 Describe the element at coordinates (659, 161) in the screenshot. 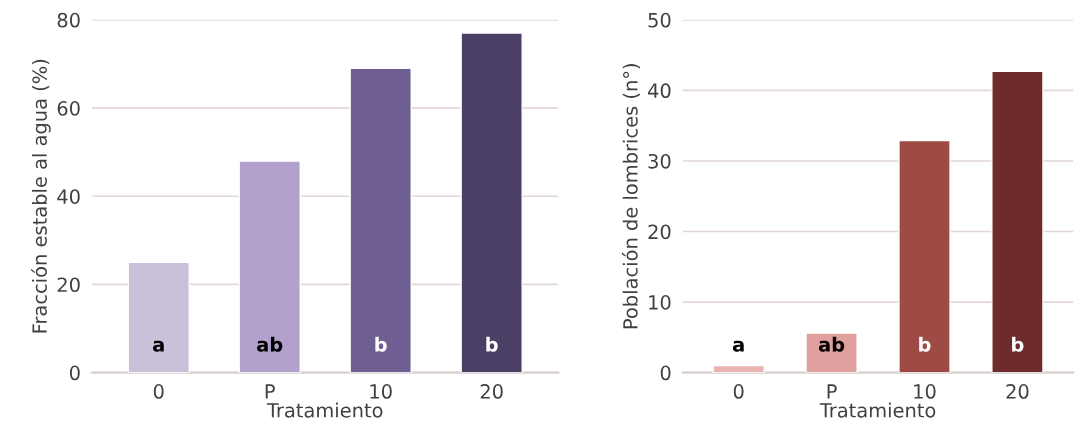

I see `y-tick-label: 30` at that location.